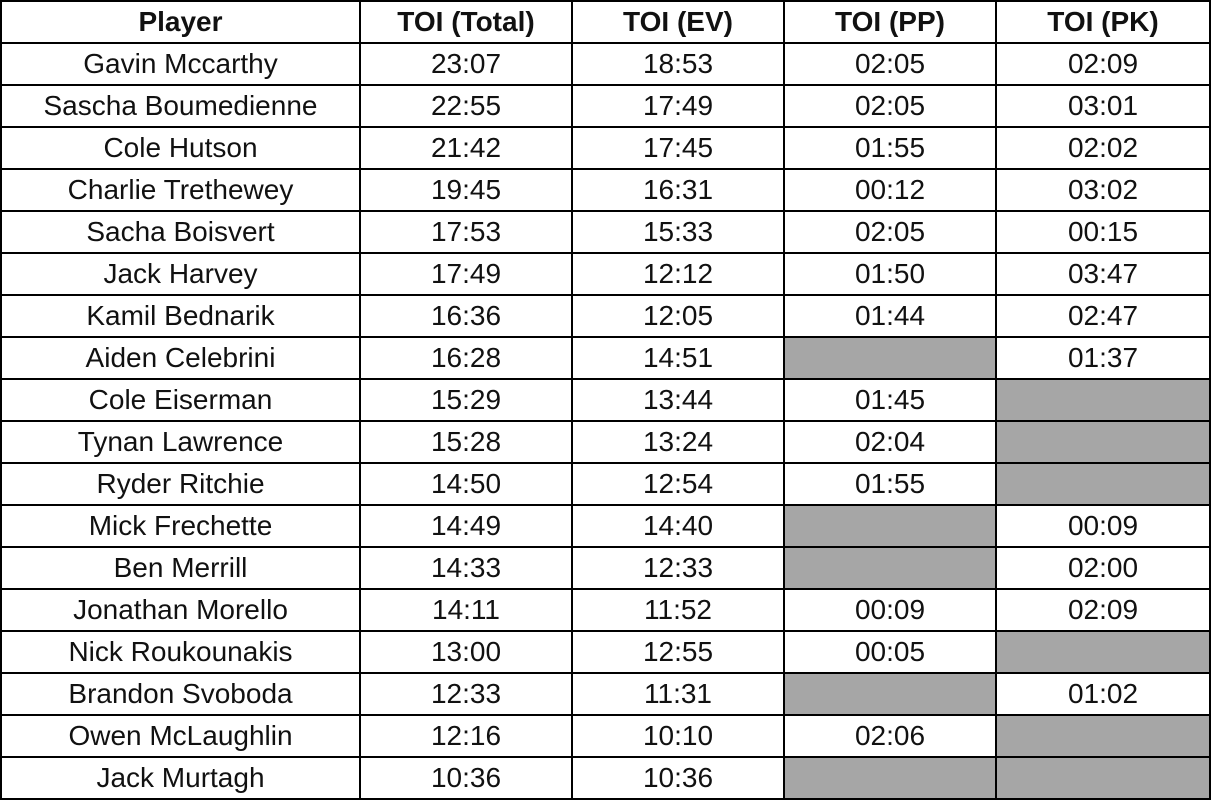 The width and height of the screenshot is (1214, 811). What do you see at coordinates (466, 22) in the screenshot?
I see `header-cell: TOI (Total)` at bounding box center [466, 22].